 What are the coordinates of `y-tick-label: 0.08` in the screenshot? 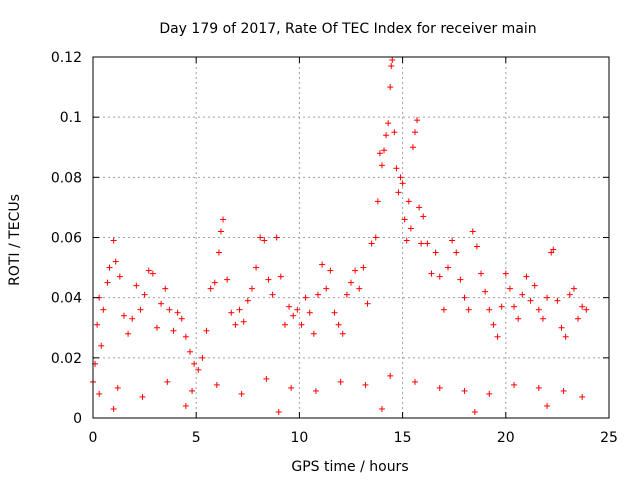 It's located at (66, 178).